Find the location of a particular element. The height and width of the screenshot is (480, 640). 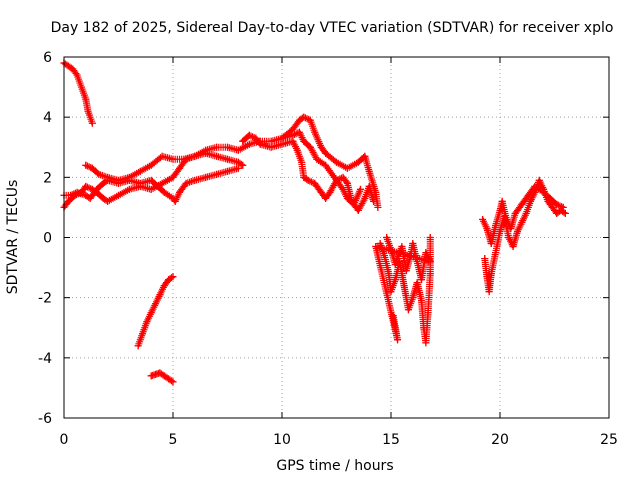

y-axis-label: SDTVAR / TECUs is located at coordinates (13, 237).